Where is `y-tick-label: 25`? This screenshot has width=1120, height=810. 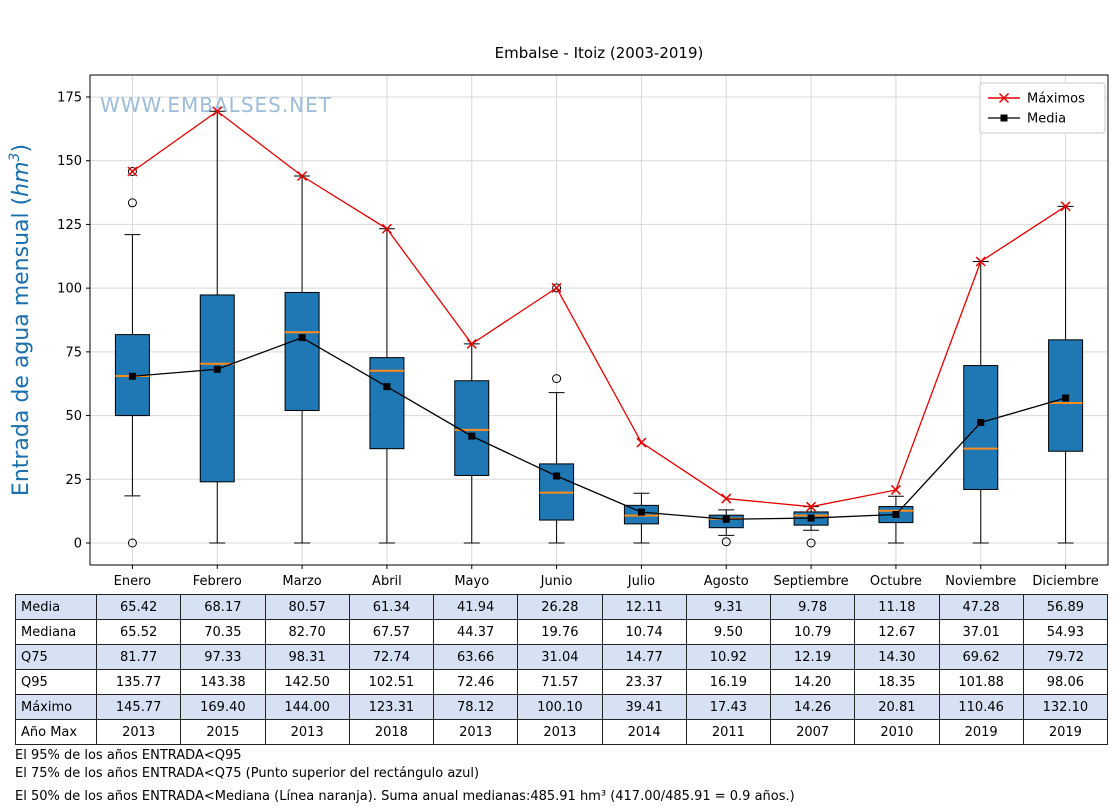
y-tick-label: 25 is located at coordinates (73, 480).